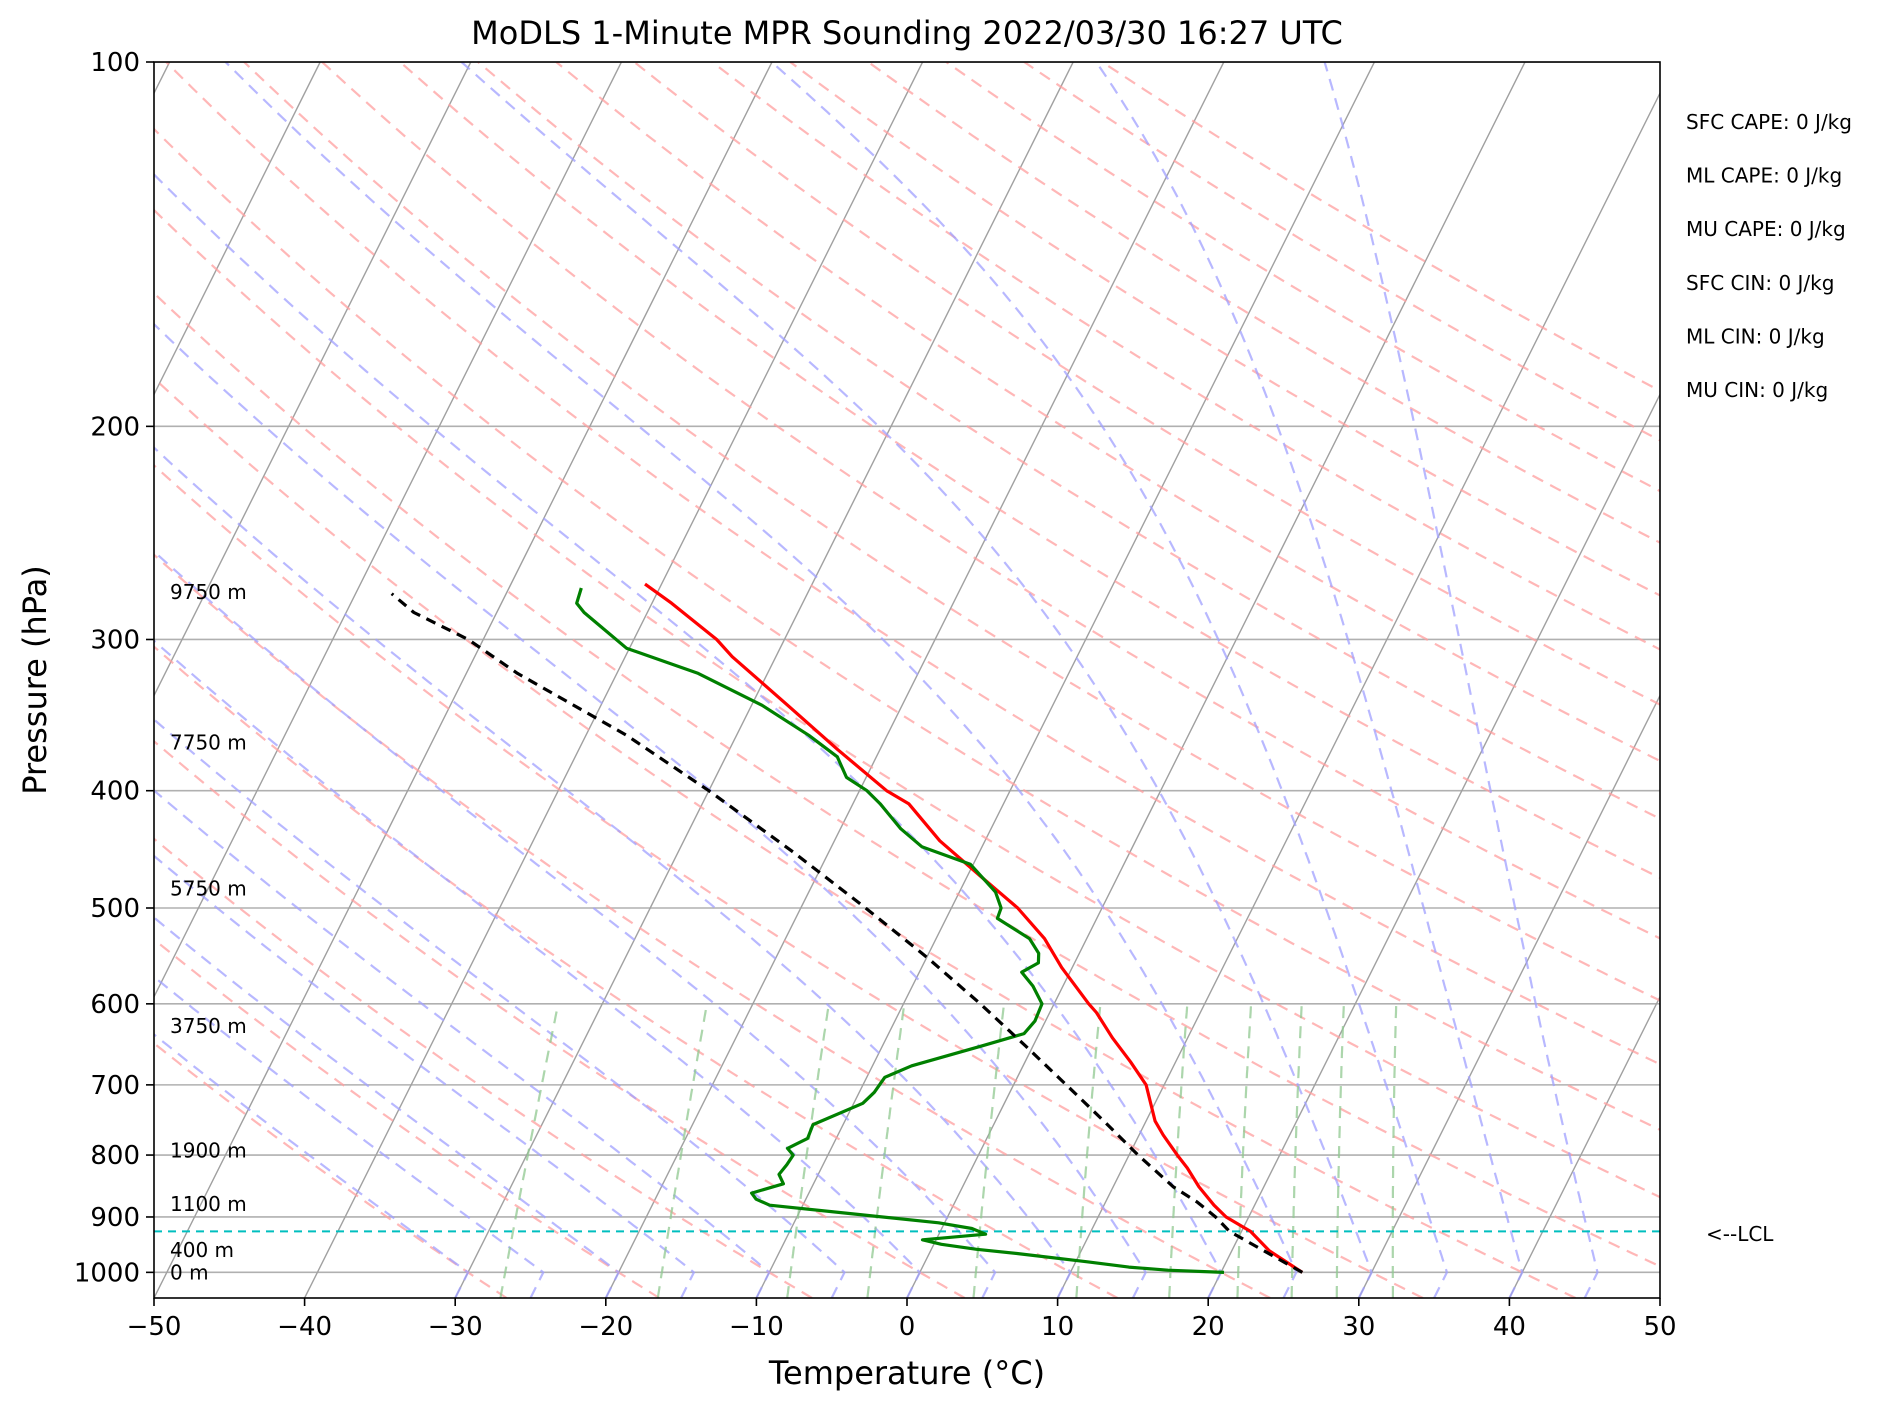 Image resolution: width=1882 pixels, height=1406 pixels. What do you see at coordinates (114, 668) in the screenshot?
I see `y-axis: 100 200 300 400 500 600 700 800 900 1000` at bounding box center [114, 668].